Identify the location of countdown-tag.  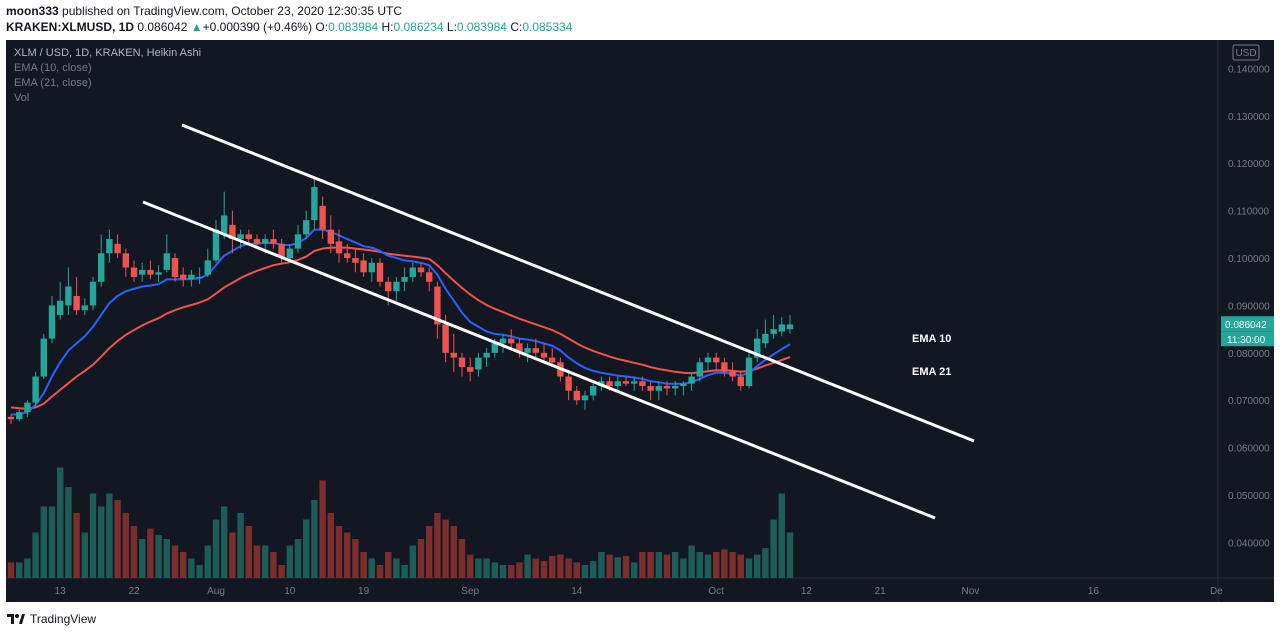
(1247, 339).